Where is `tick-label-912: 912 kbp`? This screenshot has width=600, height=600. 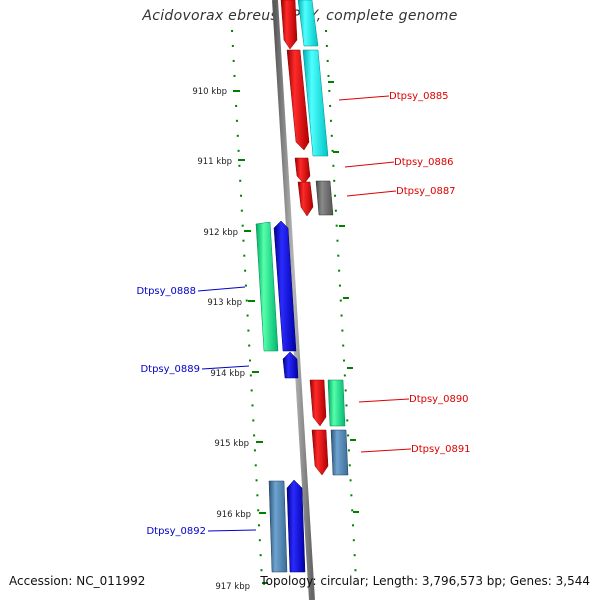 tick-label-912: 912 kbp is located at coordinates (220, 233).